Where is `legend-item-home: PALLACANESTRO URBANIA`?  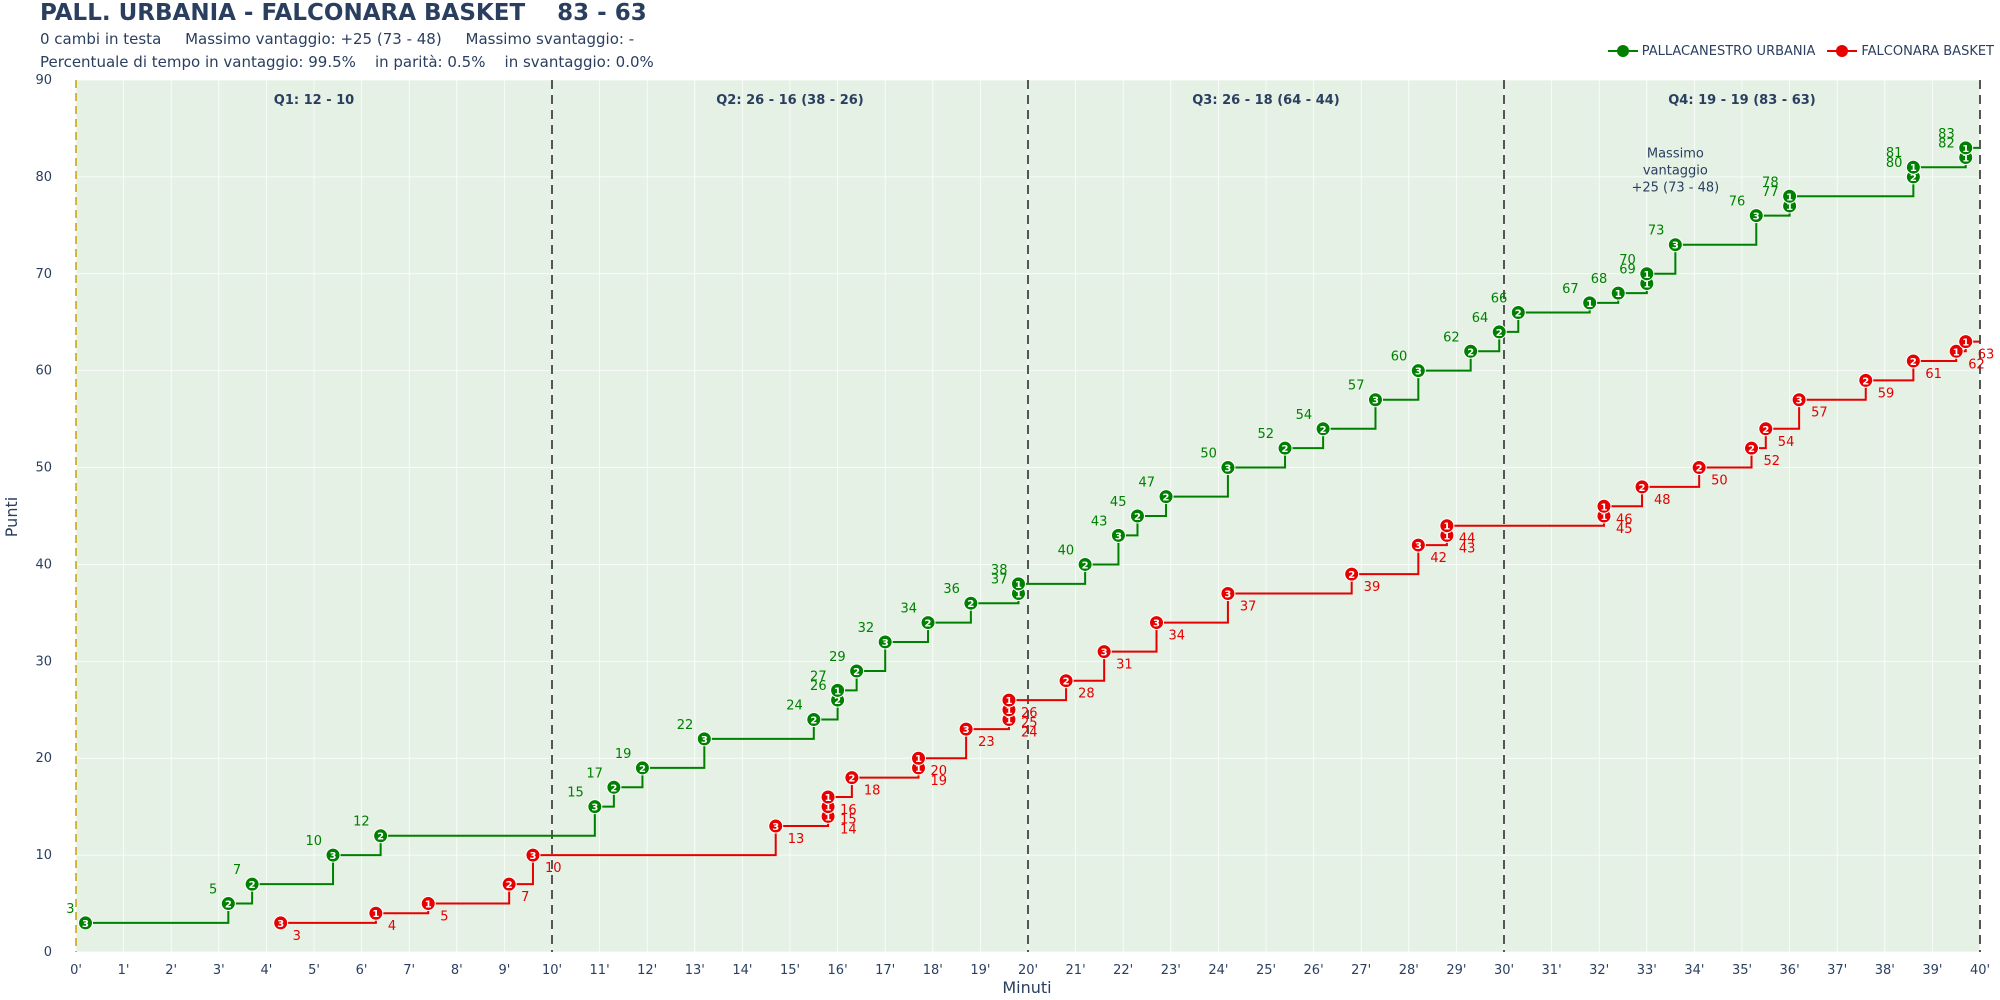 legend-item-home: PALLACANESTRO URBANIA is located at coordinates (1711, 51).